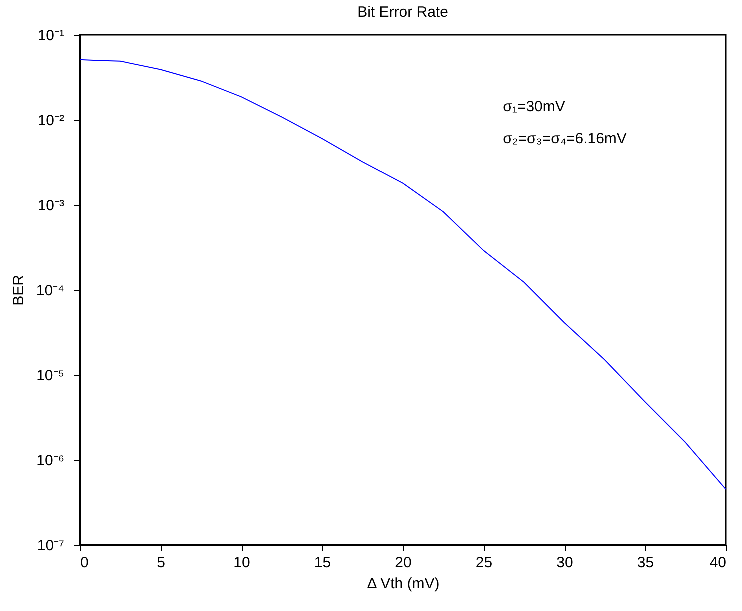 This screenshot has height=611, width=742. What do you see at coordinates (50, 546) in the screenshot?
I see `y-tick-label: 10⁻⁷` at bounding box center [50, 546].